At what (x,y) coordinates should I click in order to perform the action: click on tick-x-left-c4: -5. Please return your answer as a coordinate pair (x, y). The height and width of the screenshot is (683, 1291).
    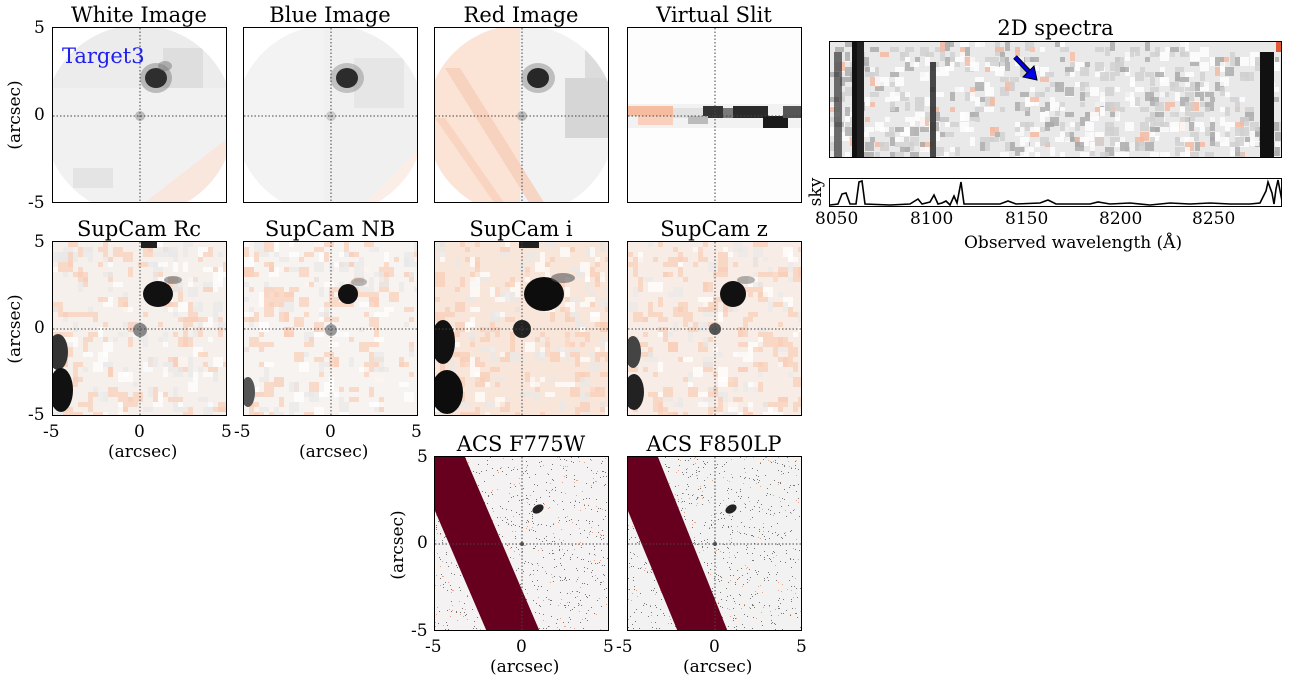
    Looking at the image, I should click on (624, 647).